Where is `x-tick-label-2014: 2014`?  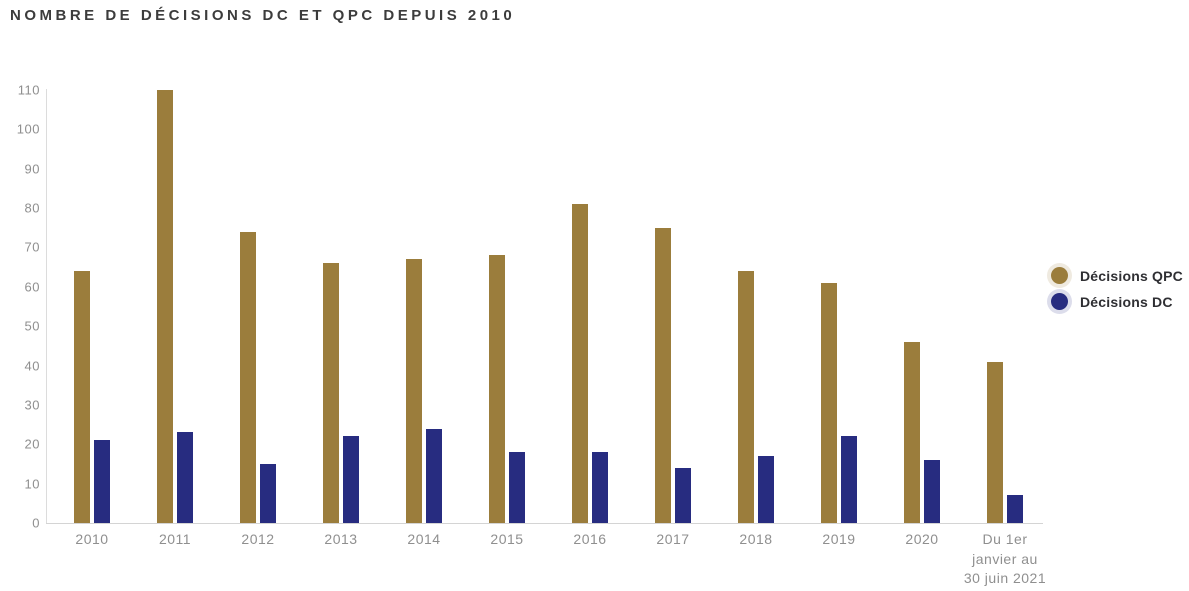 x-tick-label-2014: 2014 is located at coordinates (424, 539).